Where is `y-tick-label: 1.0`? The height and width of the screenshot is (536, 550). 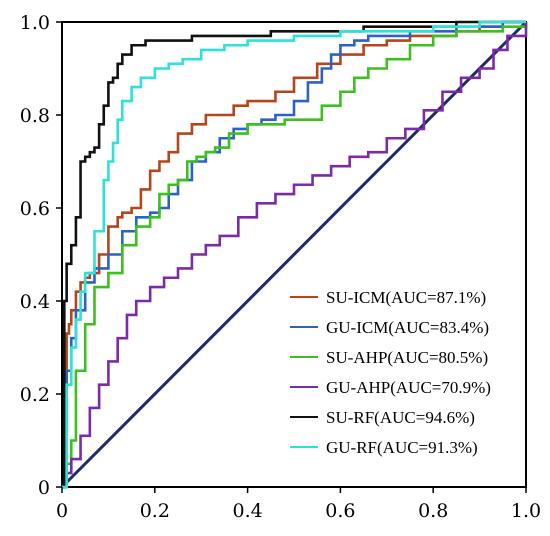
y-tick-label: 1.0 is located at coordinates (35, 23).